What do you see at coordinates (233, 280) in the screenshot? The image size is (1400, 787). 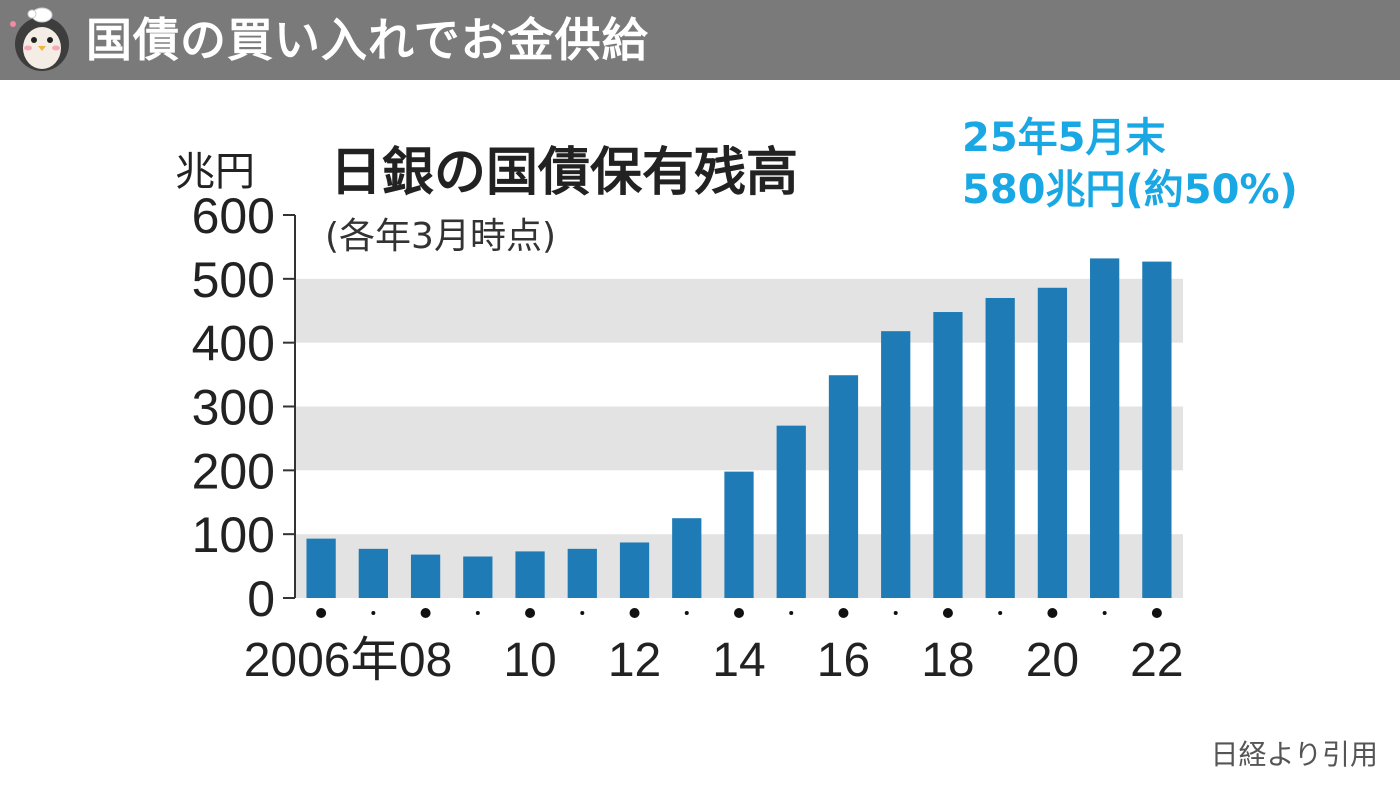 I see `y-tick-label: 500` at bounding box center [233, 280].